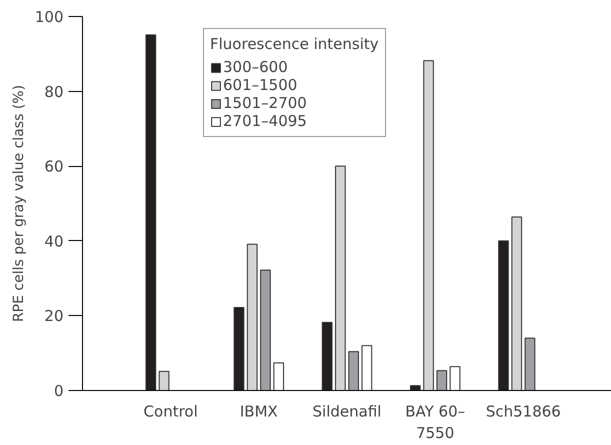  Describe the element at coordinates (171, 411) in the screenshot. I see `x-tick-label: Control` at that location.